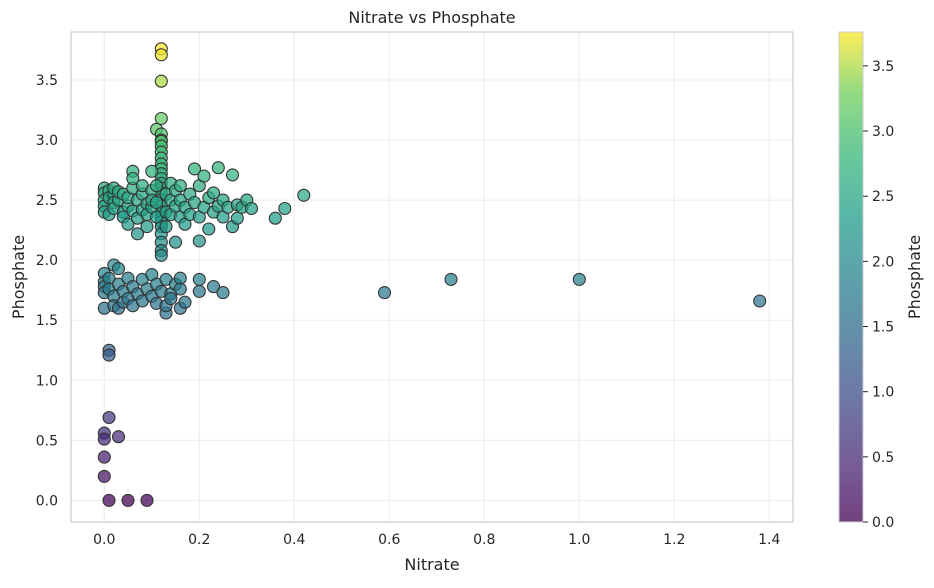  Describe the element at coordinates (104, 540) in the screenshot. I see `x-tick-label: 0.0` at that location.